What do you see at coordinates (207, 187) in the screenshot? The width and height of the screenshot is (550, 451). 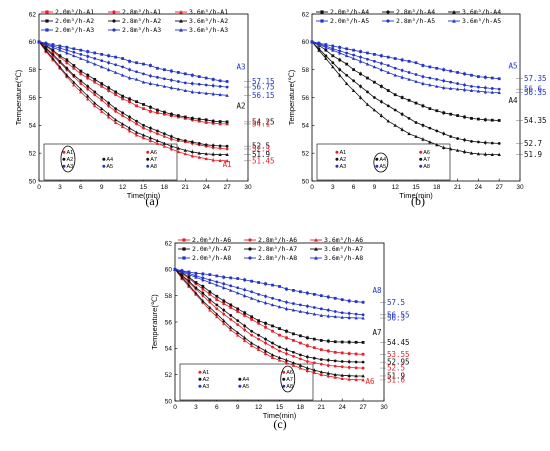 I see `x-tick-label: 24` at bounding box center [207, 187].